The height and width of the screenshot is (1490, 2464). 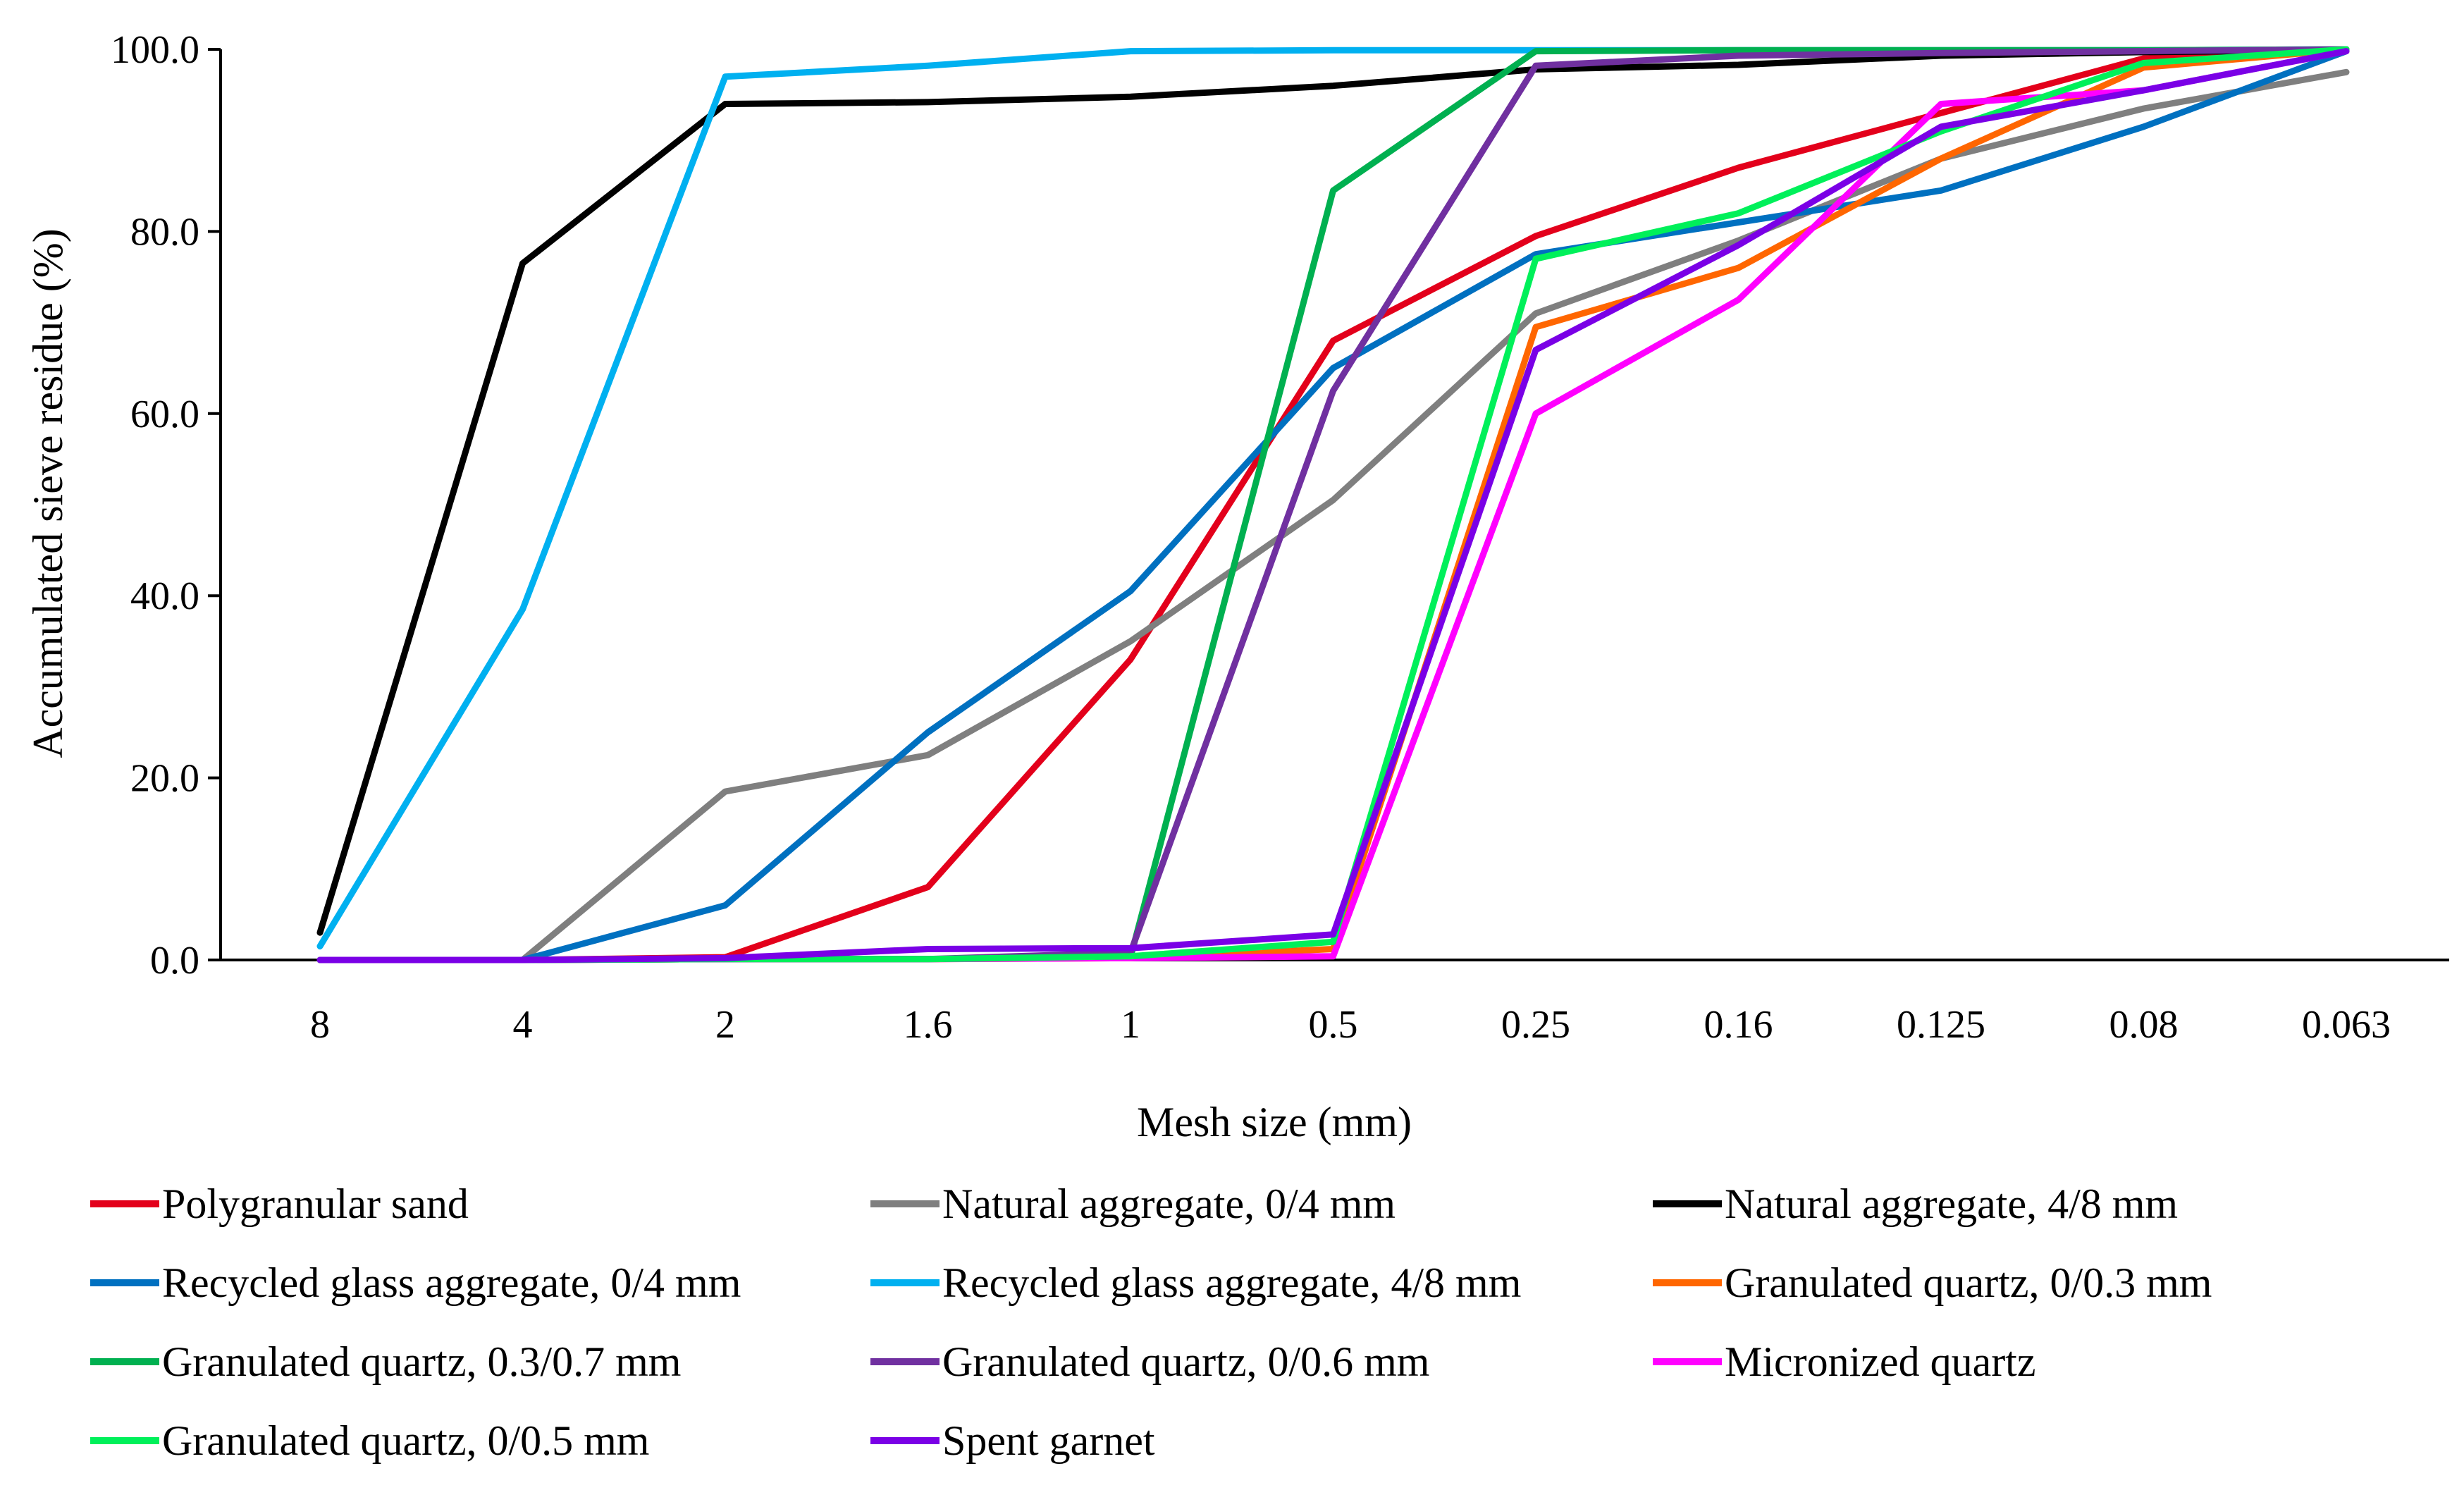 What do you see at coordinates (1231, 1283) in the screenshot?
I see `legend-label-5: Recycled glass aggregate, 4/8 mm` at bounding box center [1231, 1283].